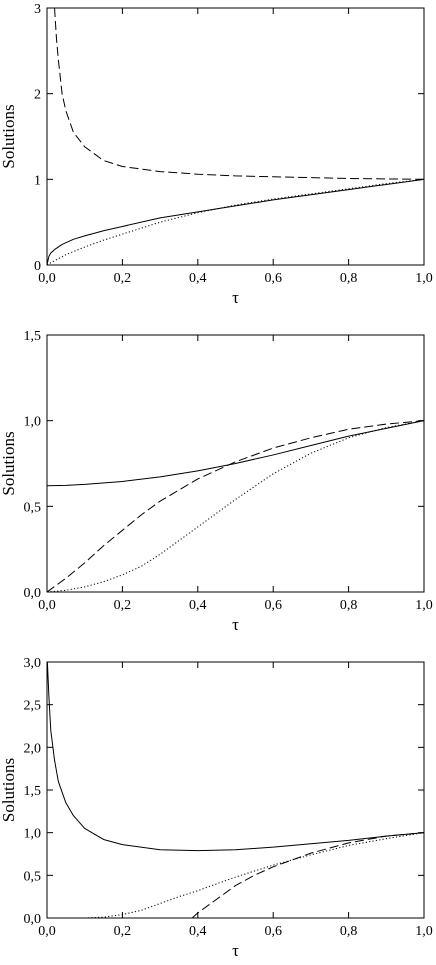 The height and width of the screenshot is (965, 436). Describe the element at coordinates (37, 266) in the screenshot. I see `y-tick-label: 0` at that location.